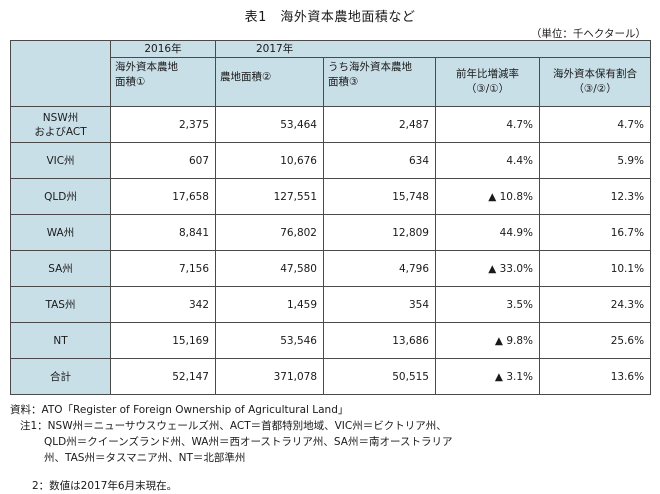 The image size is (660, 494). Describe the element at coordinates (595, 340) in the screenshot. I see `cell-share: 25.6%` at that location.